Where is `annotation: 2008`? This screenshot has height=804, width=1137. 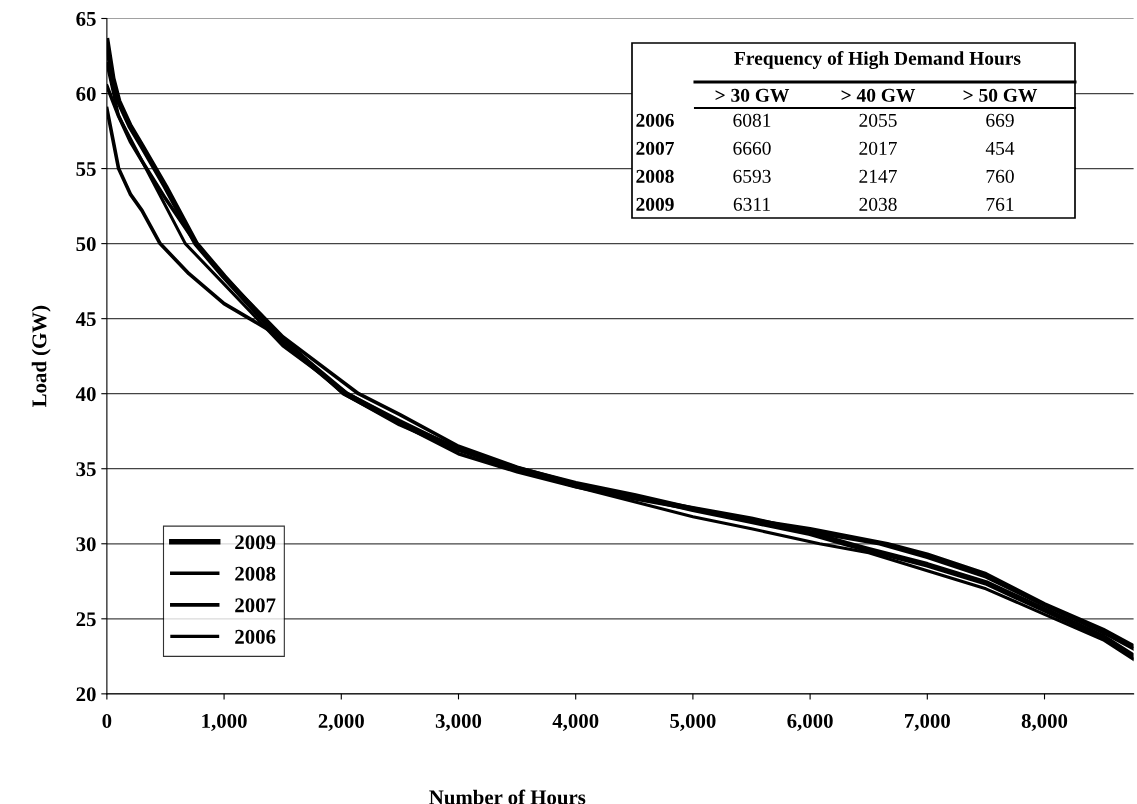 annotation: 2008 is located at coordinates (655, 176).